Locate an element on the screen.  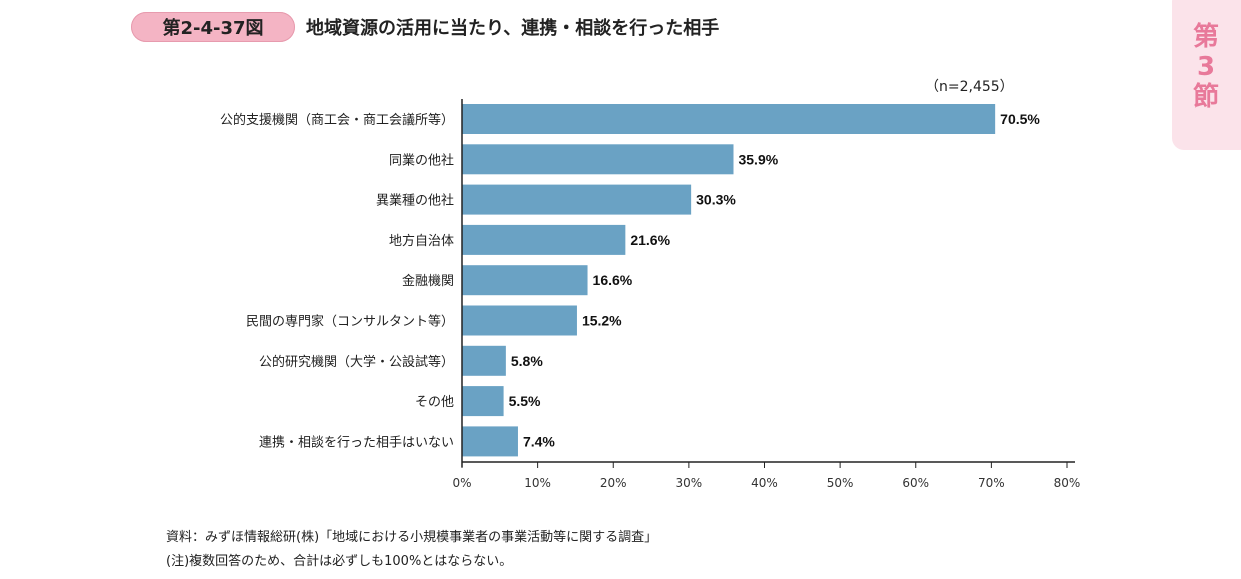
category-label: 公的研究機関（大学・公設試等） is located at coordinates (356, 362).